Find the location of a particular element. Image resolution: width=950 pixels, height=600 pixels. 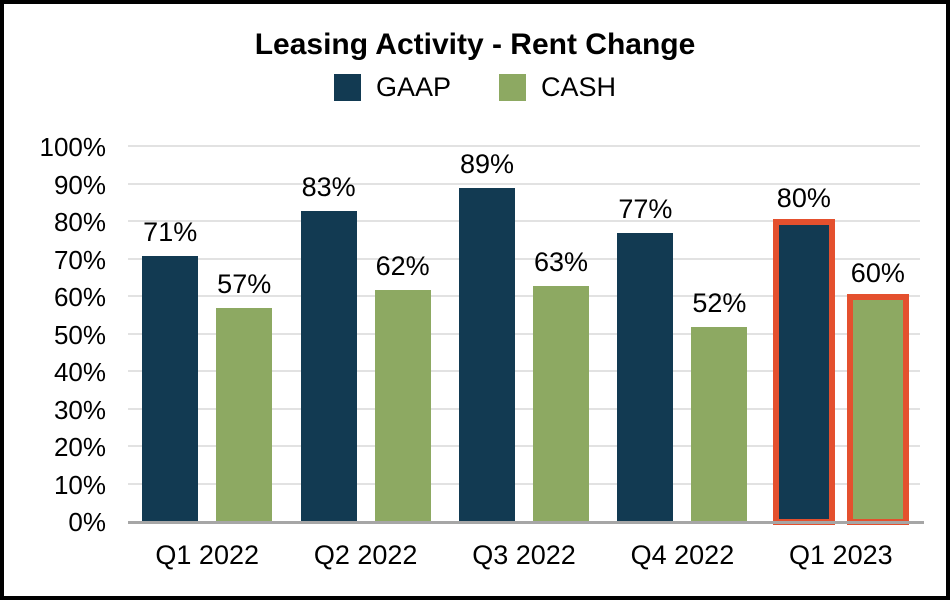

bar-slot: 71% is located at coordinates (170, 334).